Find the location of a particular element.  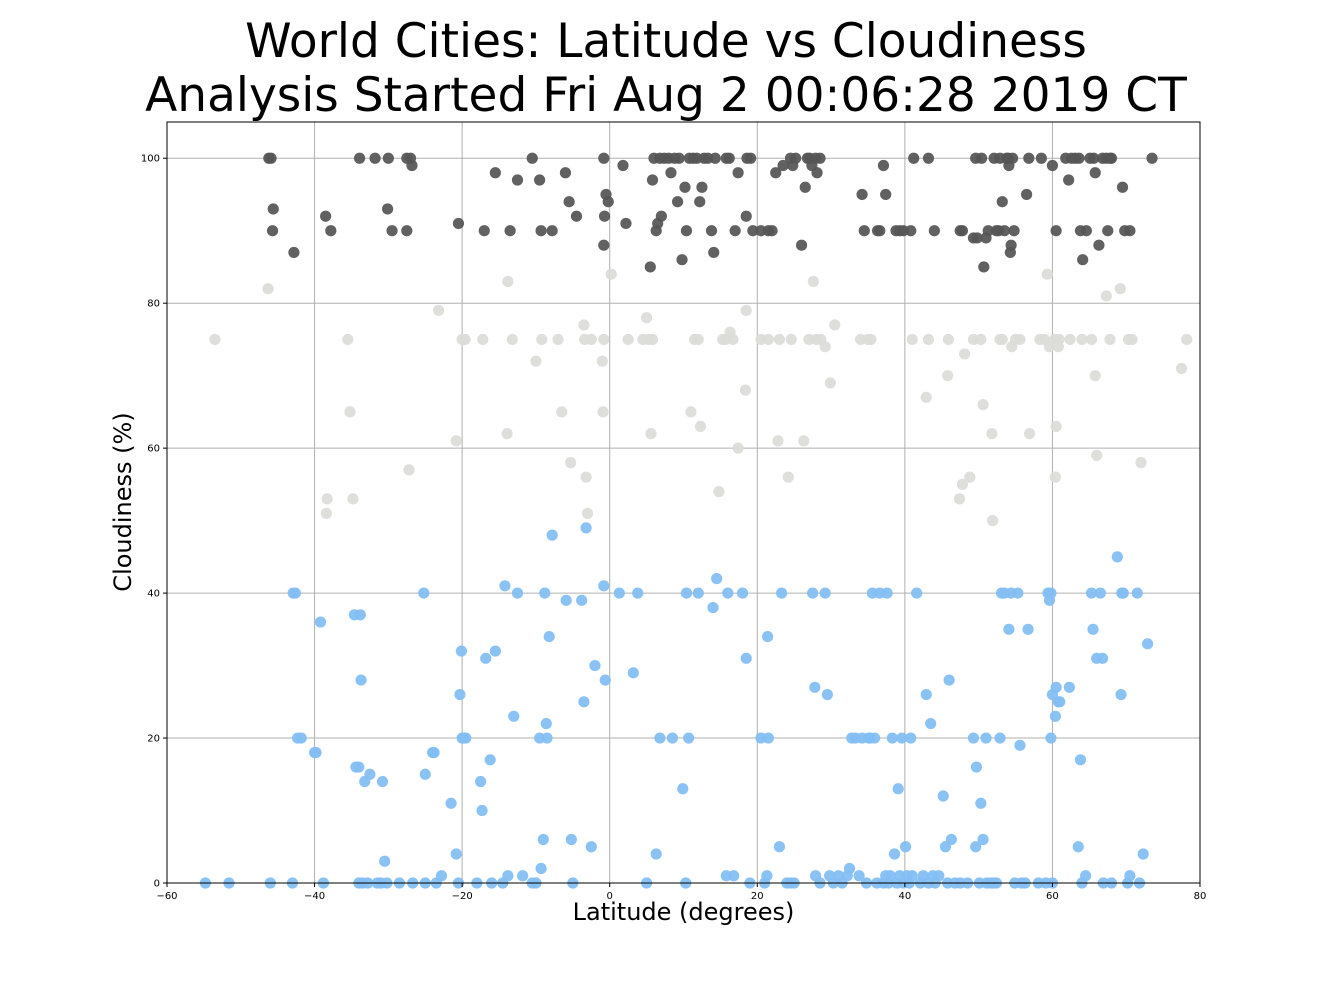

x-tick-label: 80 is located at coordinates (1200, 896).